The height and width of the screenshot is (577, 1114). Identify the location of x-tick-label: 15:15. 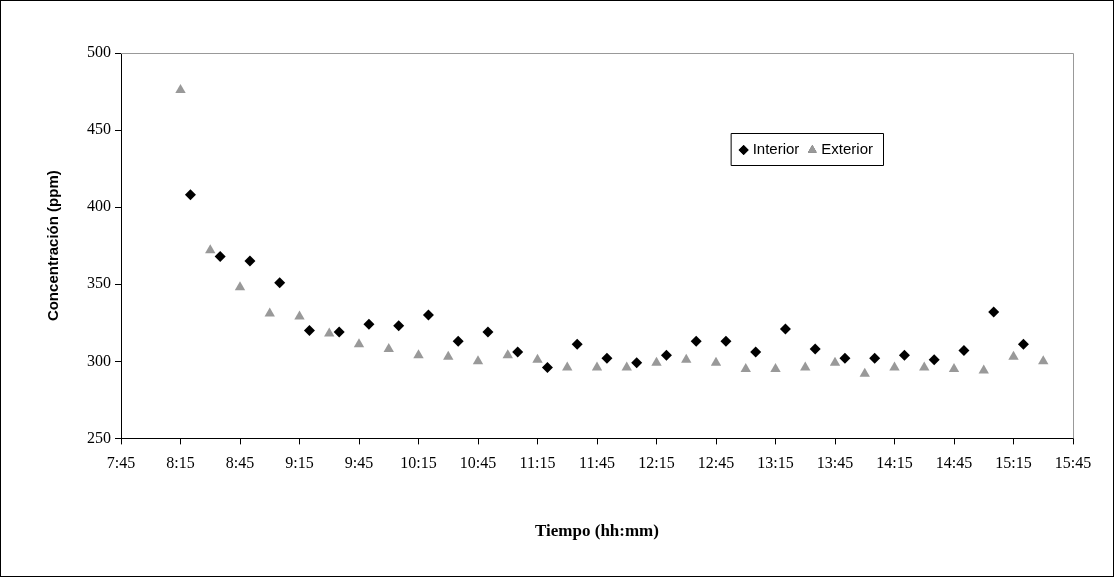
(1013, 463).